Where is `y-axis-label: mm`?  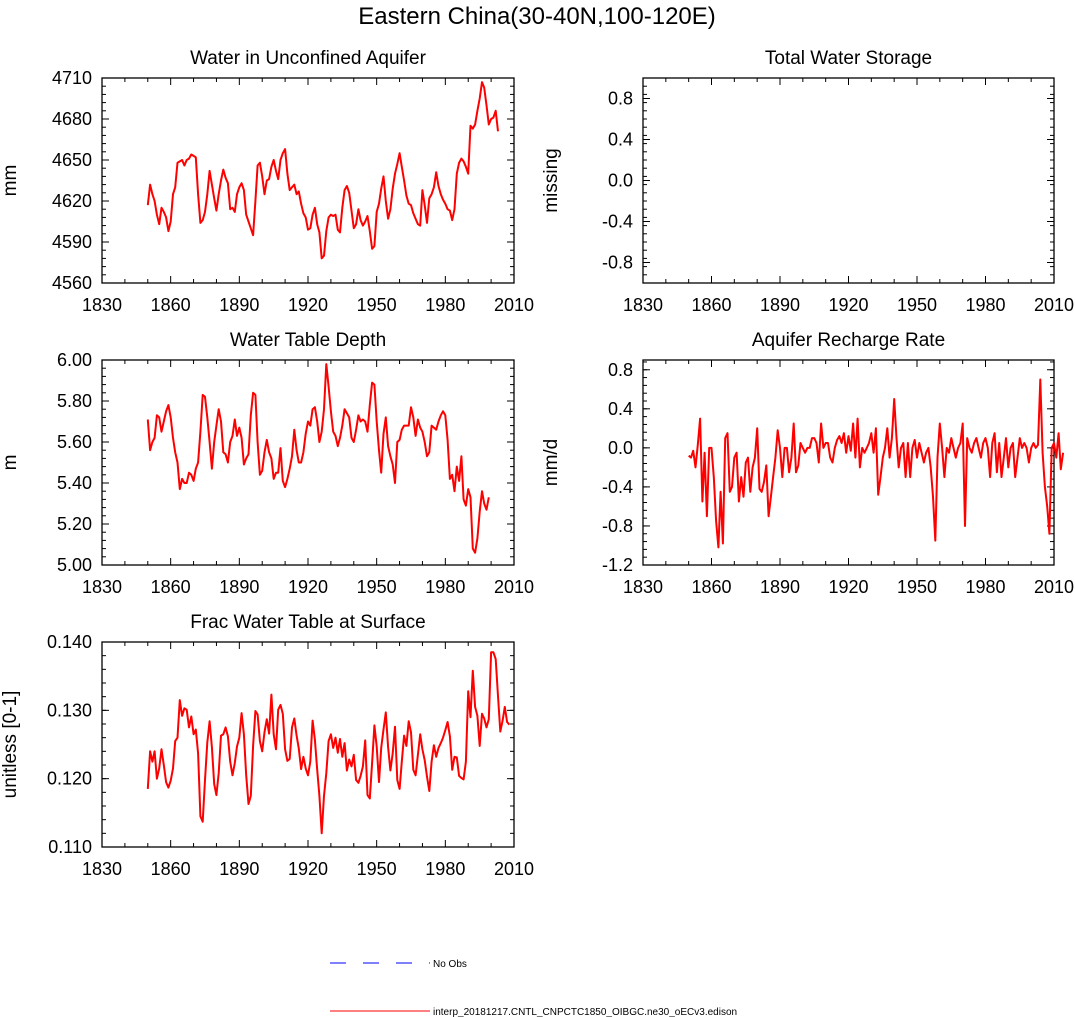
y-axis-label: mm is located at coordinates (10, 181).